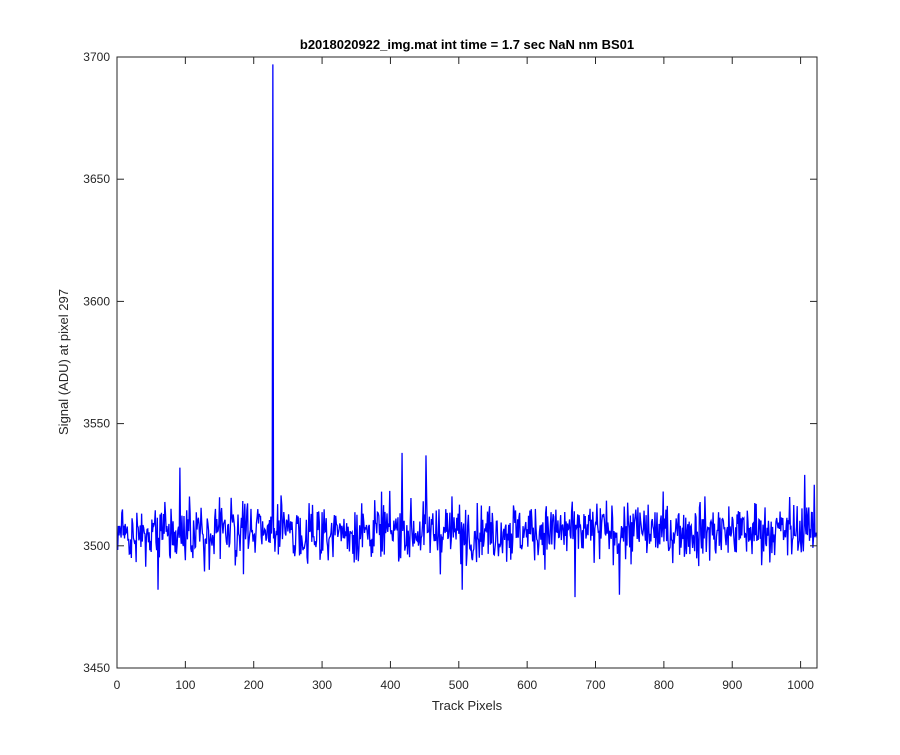  I want to click on y-tick-label: 3700, so click(96, 57).